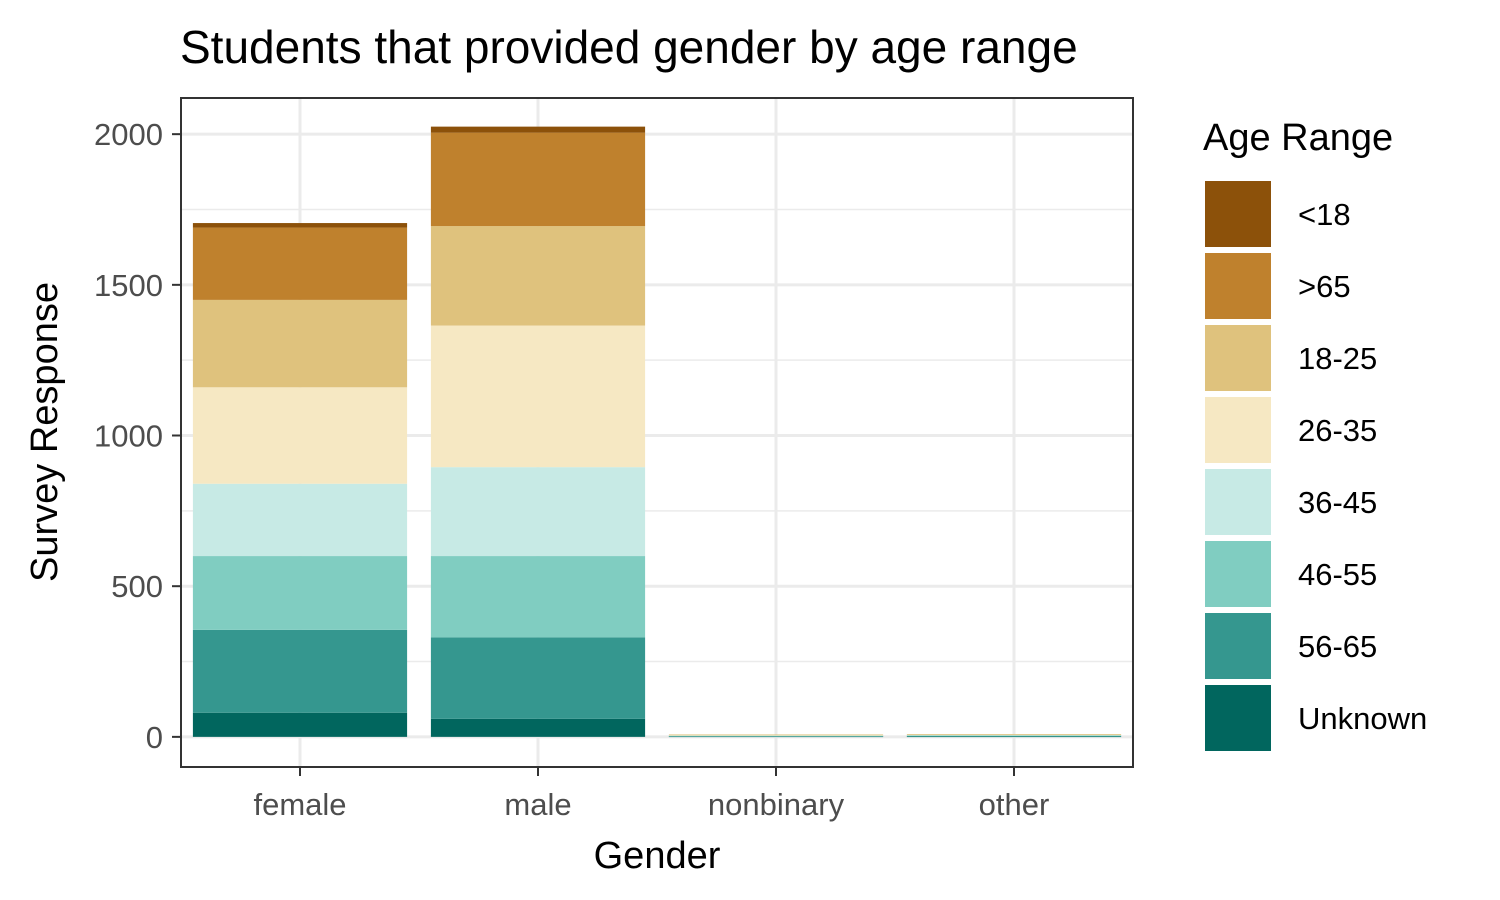 This screenshot has height=900, width=1500. What do you see at coordinates (1337, 430) in the screenshot?
I see `legend-label: 26-35` at bounding box center [1337, 430].